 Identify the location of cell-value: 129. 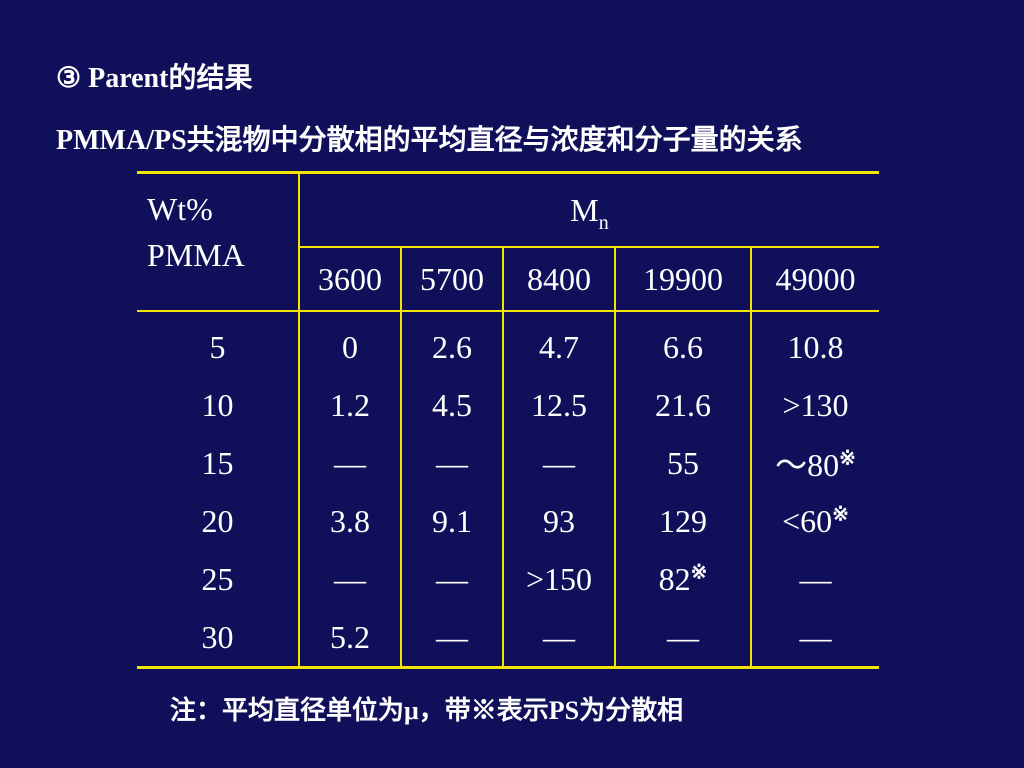
(683, 520).